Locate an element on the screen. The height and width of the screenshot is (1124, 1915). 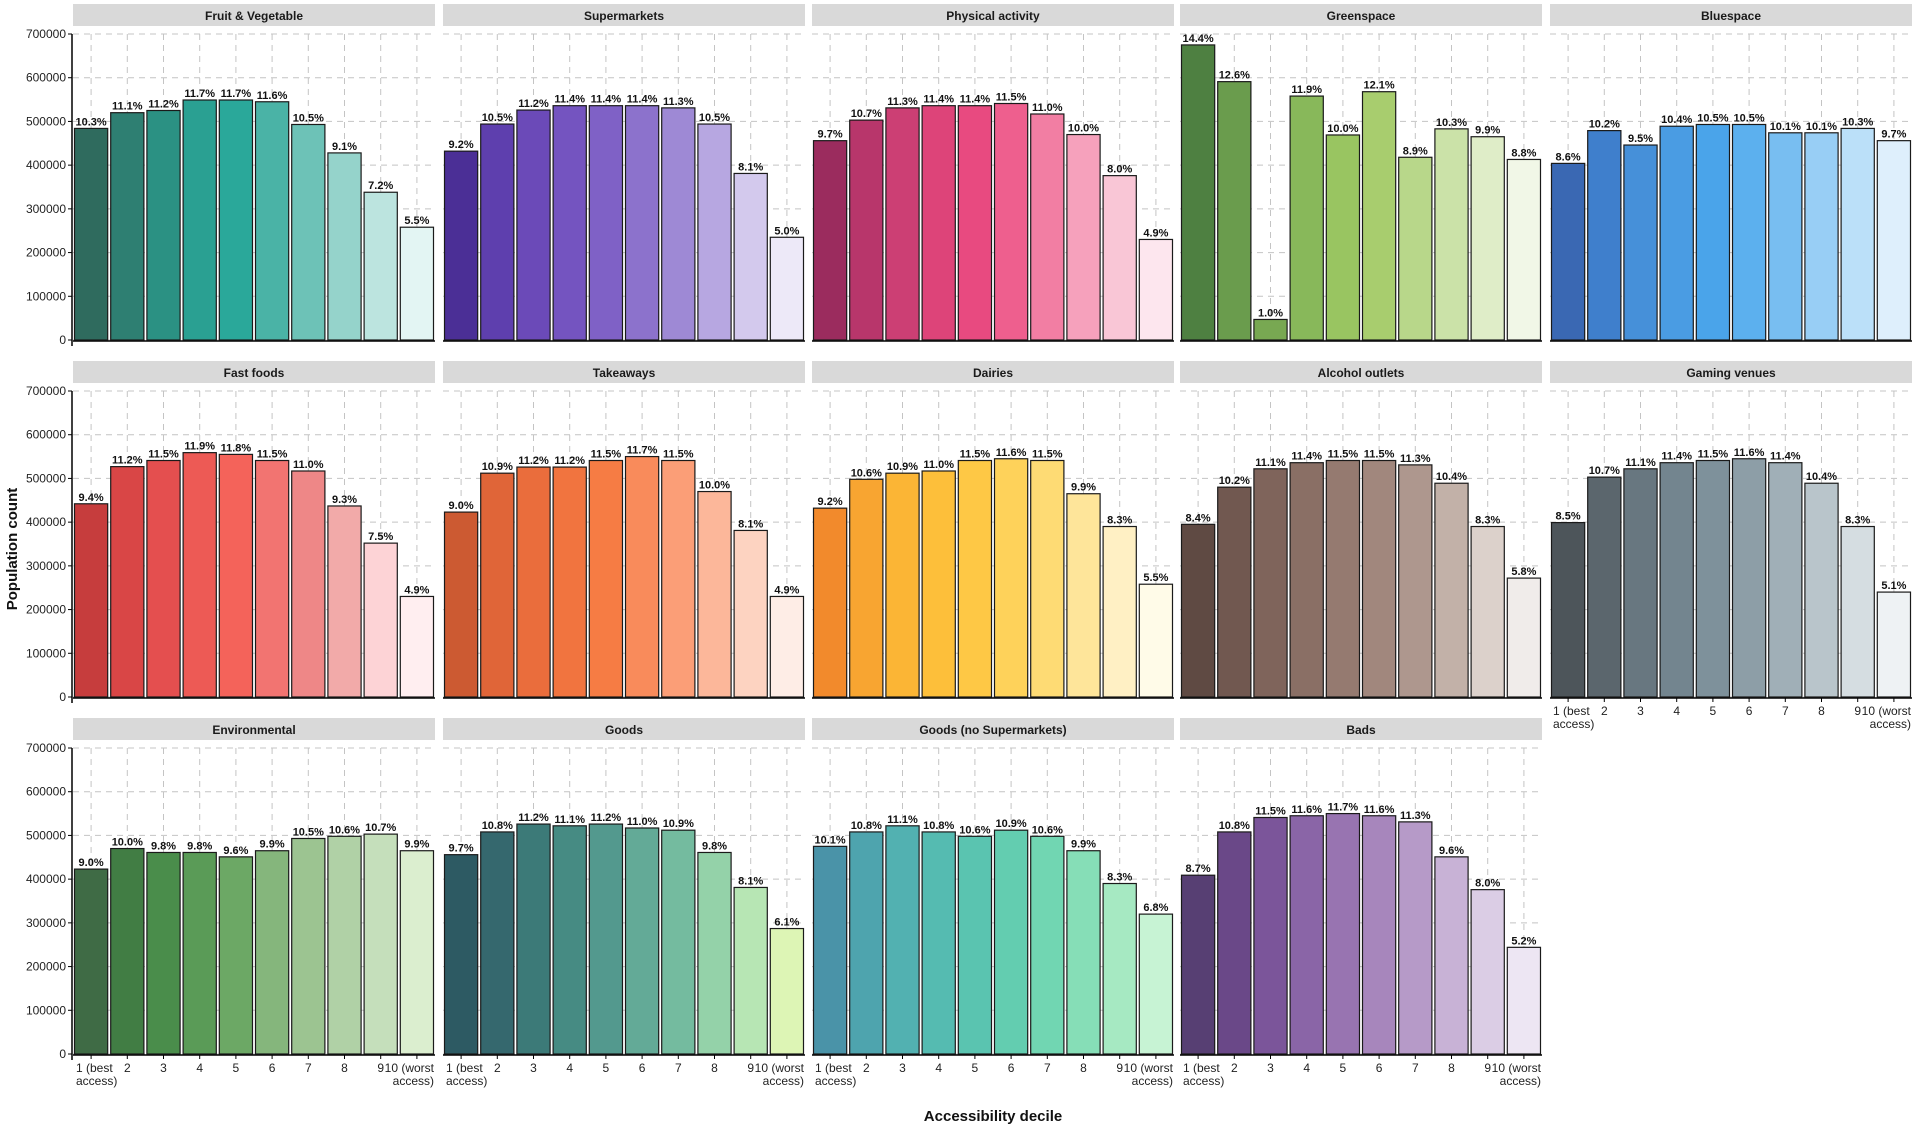
bar-label: 10.1% is located at coordinates (1785, 127).